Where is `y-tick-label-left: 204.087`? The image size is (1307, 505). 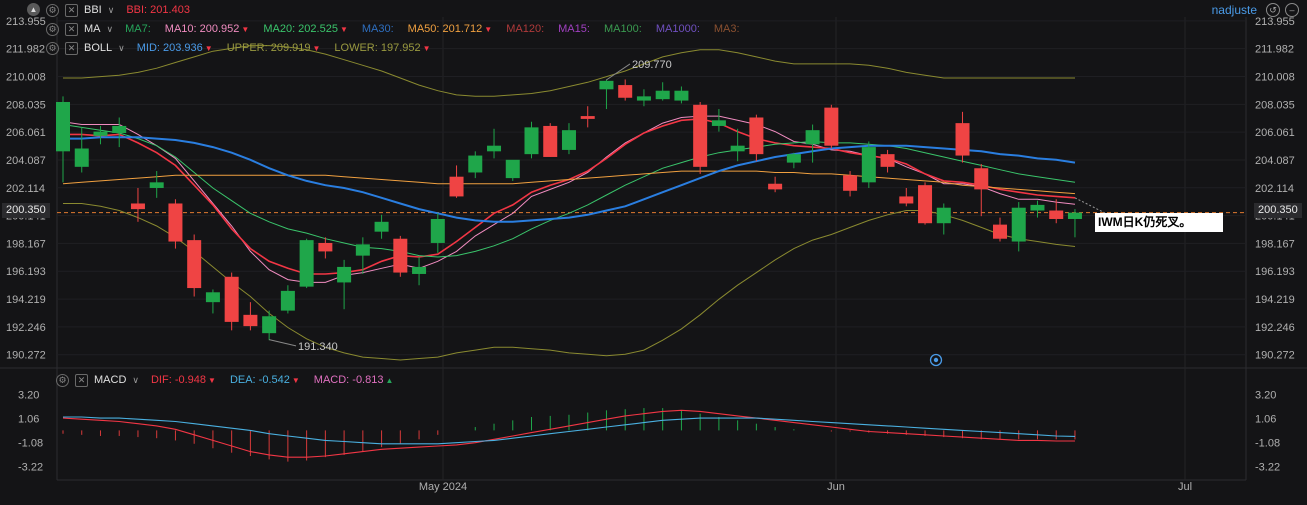 y-tick-label-left: 204.087 is located at coordinates (26, 161).